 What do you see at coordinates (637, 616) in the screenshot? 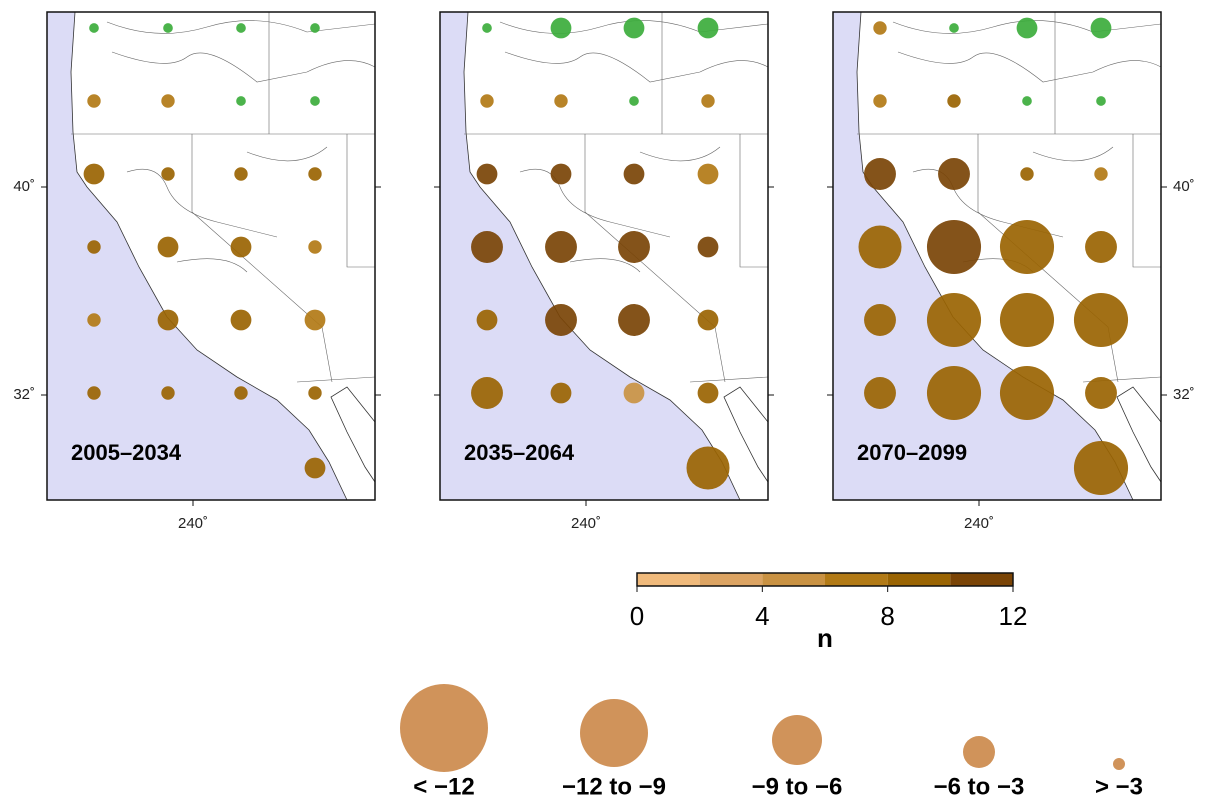
I see `colorbar-tick-label: 0` at bounding box center [637, 616].